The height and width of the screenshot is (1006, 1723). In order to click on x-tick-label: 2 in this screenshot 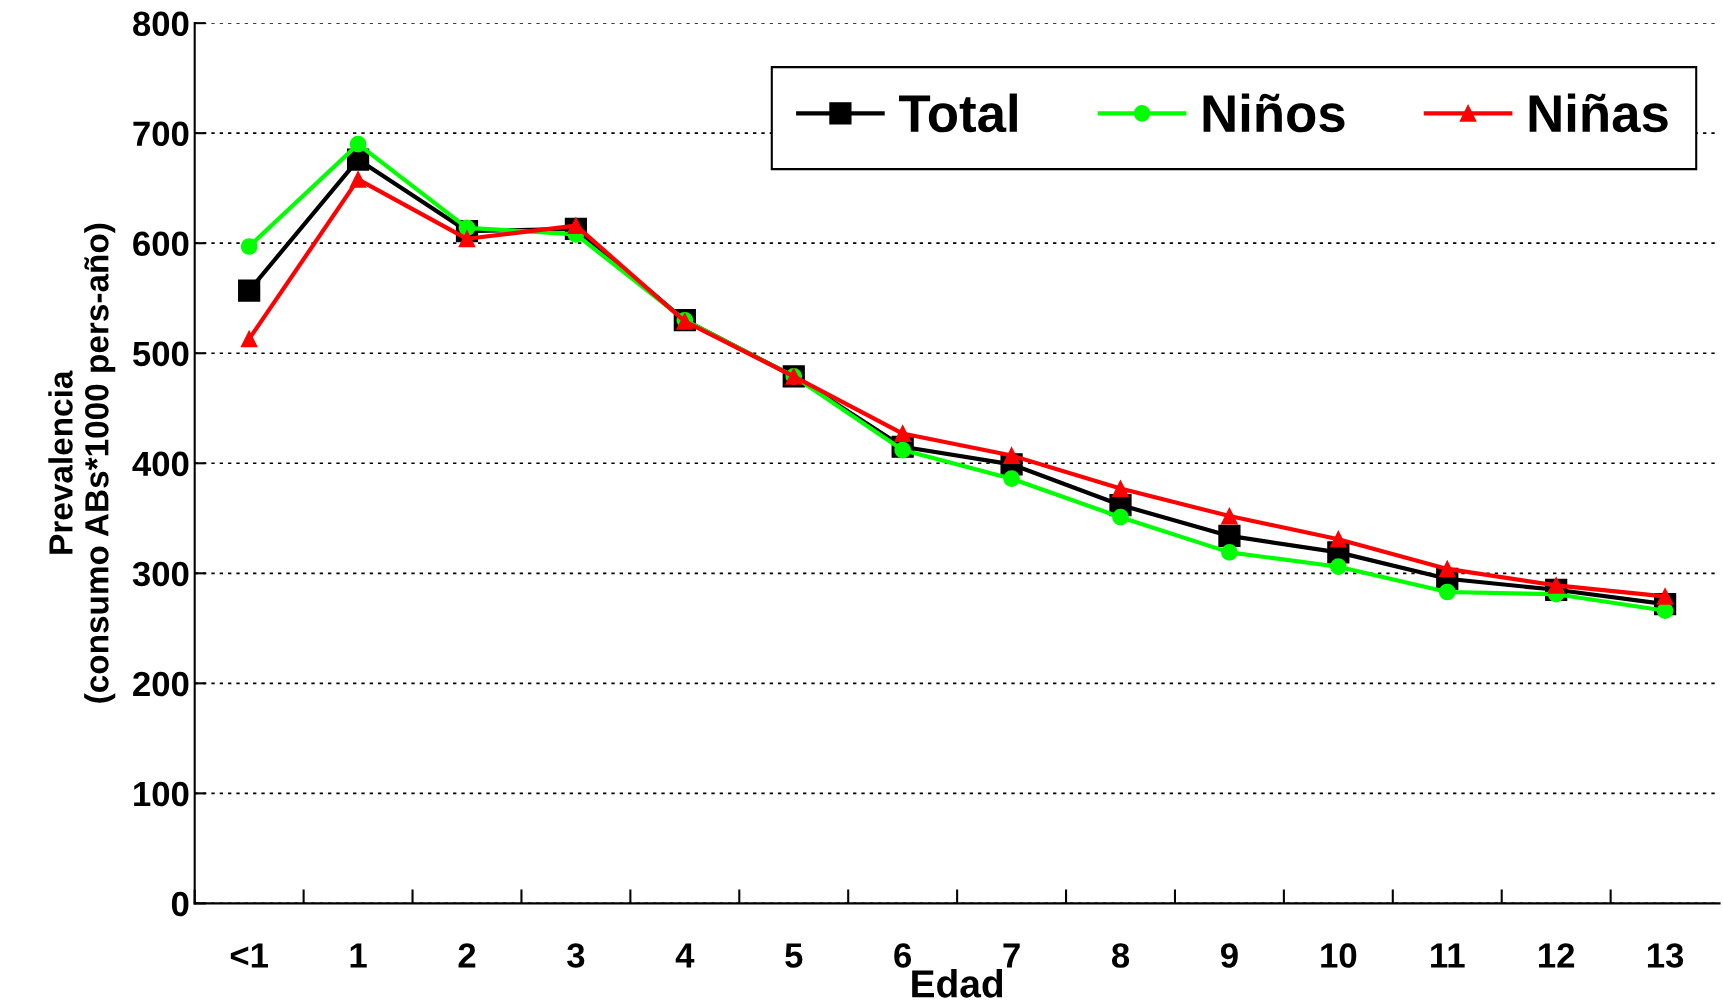, I will do `click(467, 955)`.